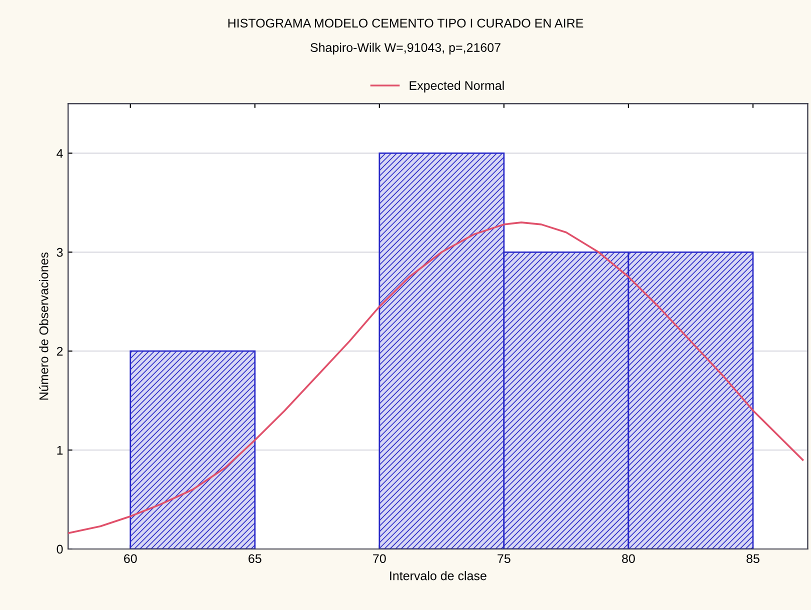 This screenshot has width=811, height=610. What do you see at coordinates (753, 559) in the screenshot?
I see `x-tick-label: 85` at bounding box center [753, 559].